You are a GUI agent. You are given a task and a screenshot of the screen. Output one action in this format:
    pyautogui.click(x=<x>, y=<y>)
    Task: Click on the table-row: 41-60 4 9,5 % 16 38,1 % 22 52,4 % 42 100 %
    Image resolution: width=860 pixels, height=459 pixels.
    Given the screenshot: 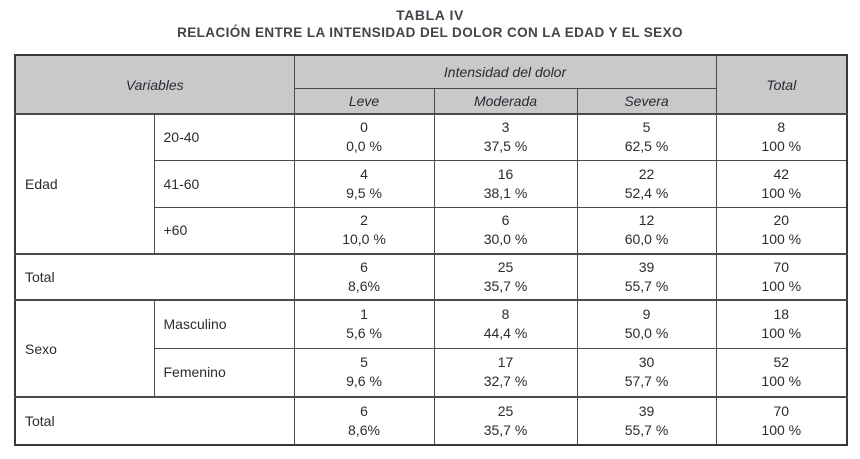 What is the action you would take?
    pyautogui.click(x=431, y=183)
    